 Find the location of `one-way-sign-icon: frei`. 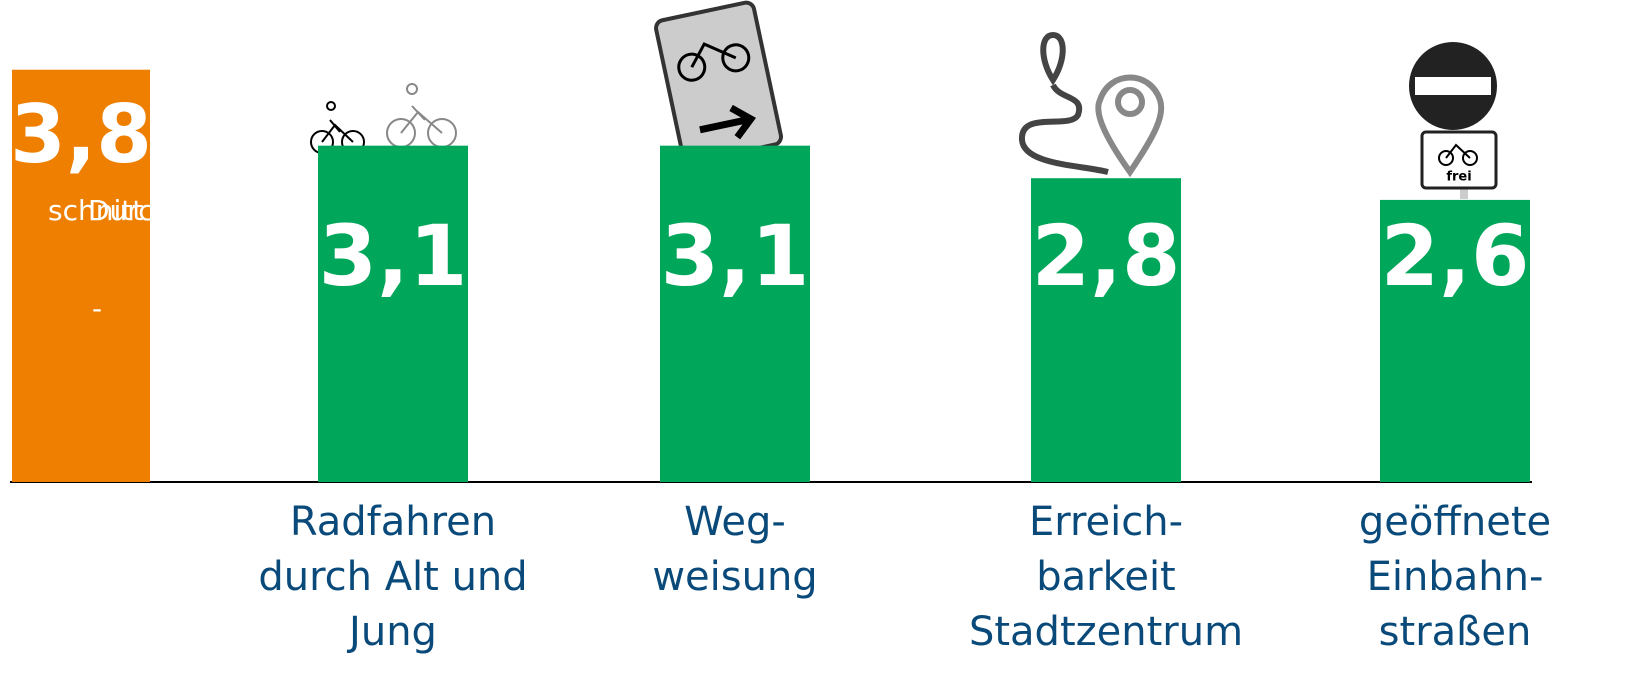

one-way-sign-icon: frei is located at coordinates (1453, 120).